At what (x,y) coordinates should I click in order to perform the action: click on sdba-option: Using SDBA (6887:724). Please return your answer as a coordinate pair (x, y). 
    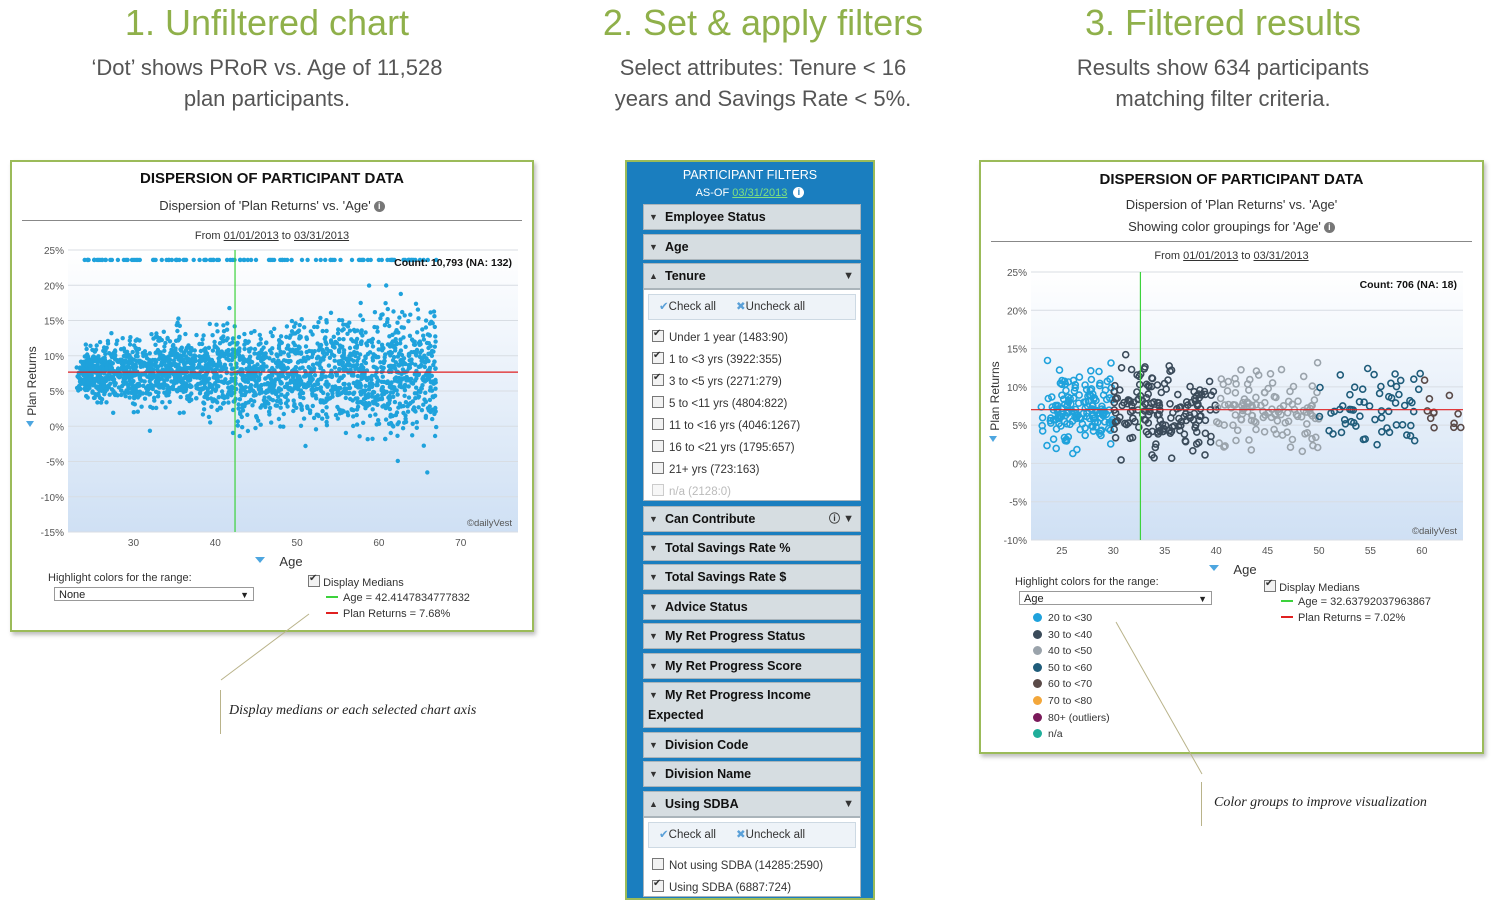
    Looking at the image, I should click on (721, 886).